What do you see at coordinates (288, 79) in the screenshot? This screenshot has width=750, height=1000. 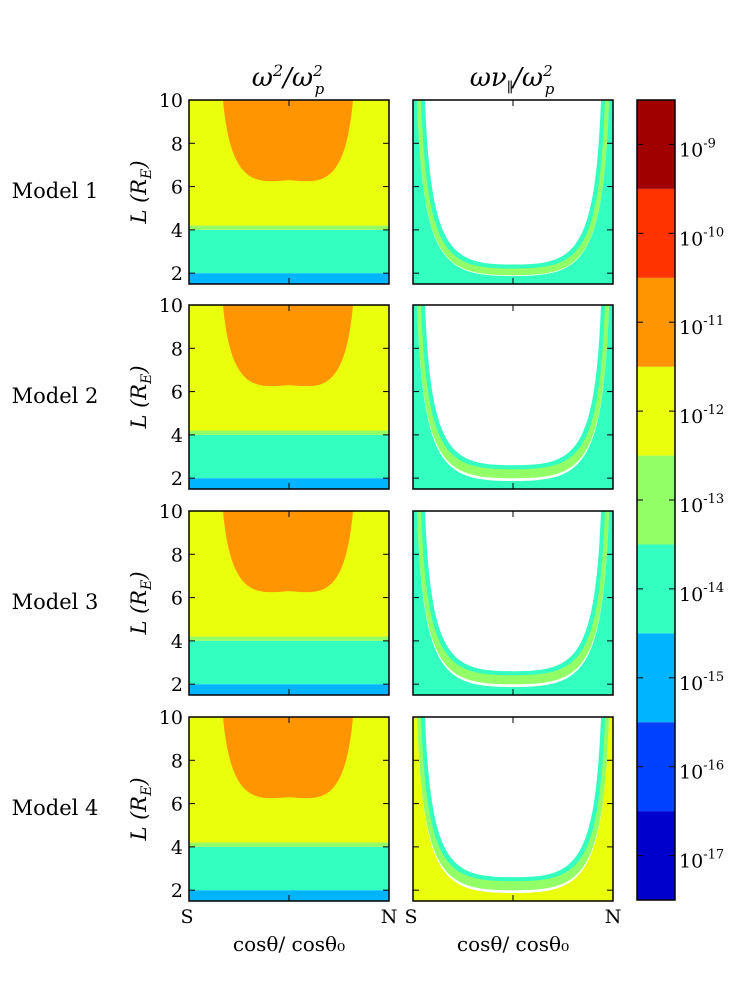 I see `column-title-omega-squared: ω2/ω2 p` at bounding box center [288, 79].